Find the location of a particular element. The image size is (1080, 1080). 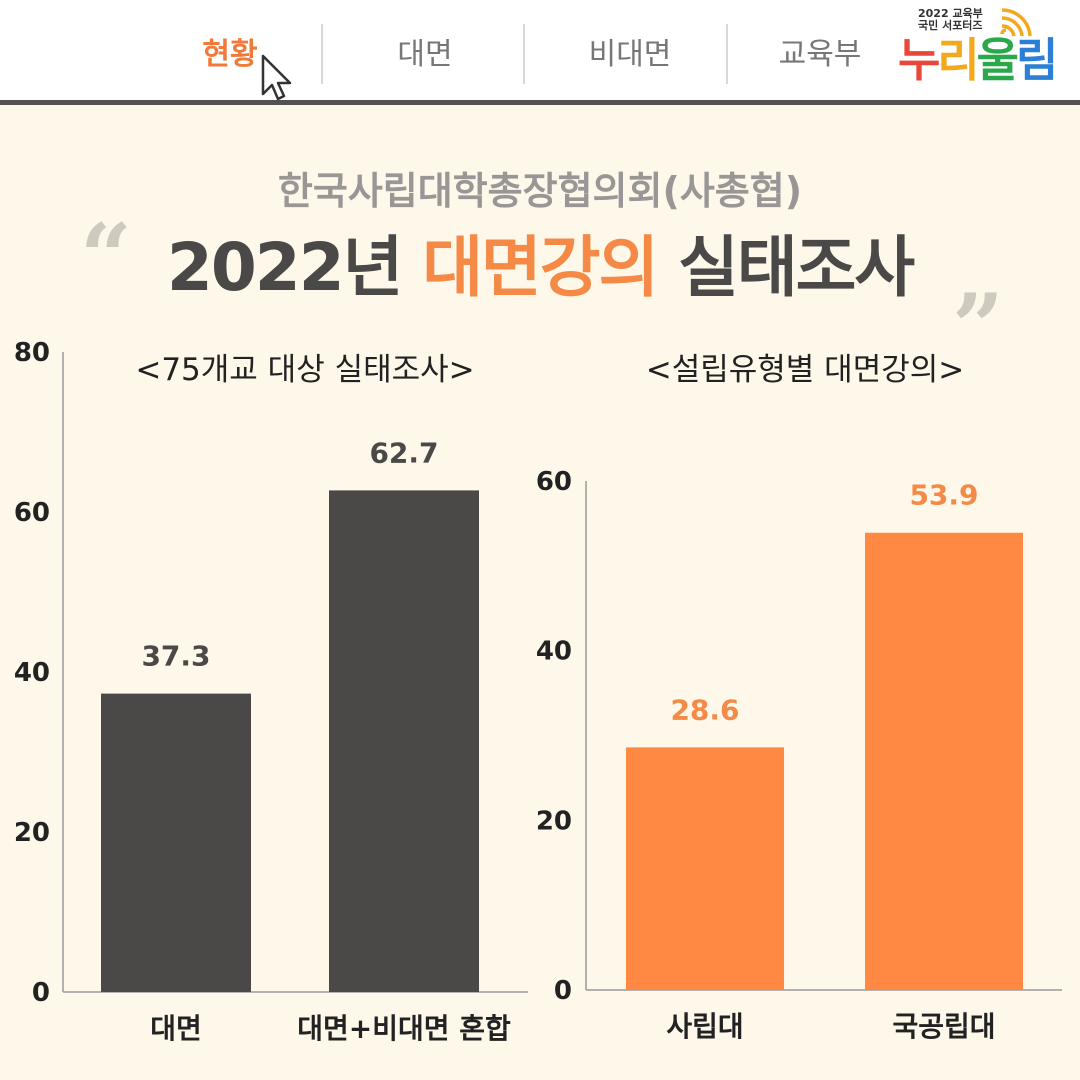

chart2-value-label: 28.6 is located at coordinates (704, 709).